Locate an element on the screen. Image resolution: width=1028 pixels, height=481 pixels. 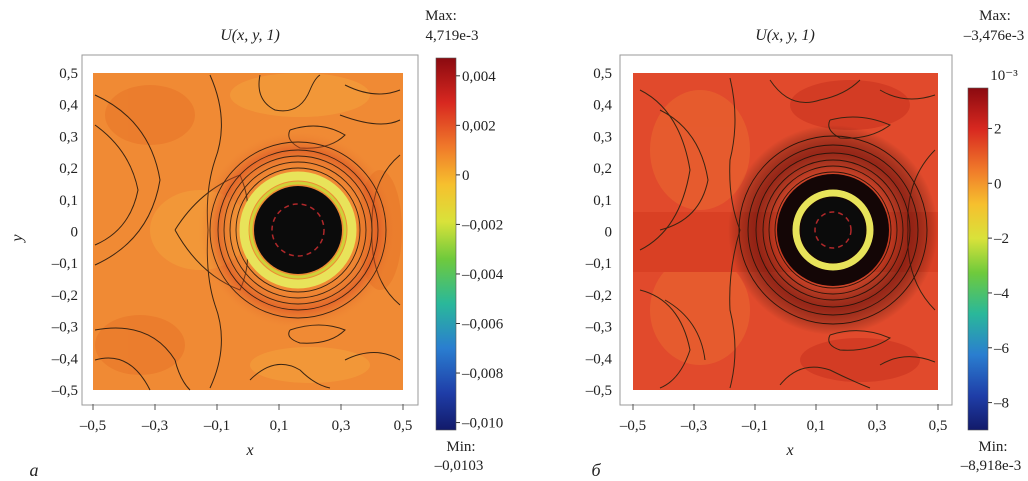
colorbar-tick-label: 2 is located at coordinates (998, 129).